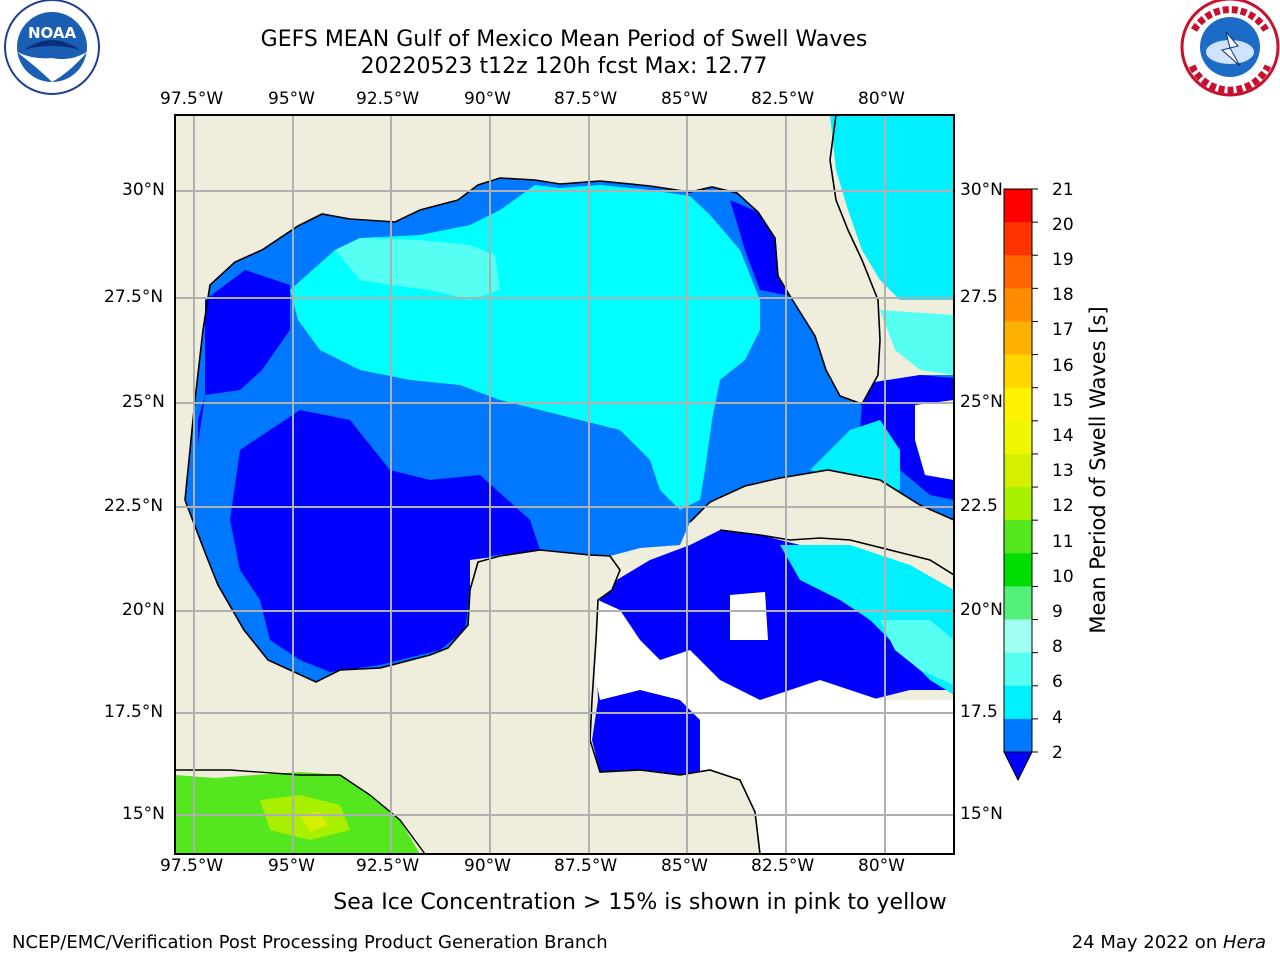  Describe the element at coordinates (1057, 753) in the screenshot. I see `colorbar-label: 2` at that location.